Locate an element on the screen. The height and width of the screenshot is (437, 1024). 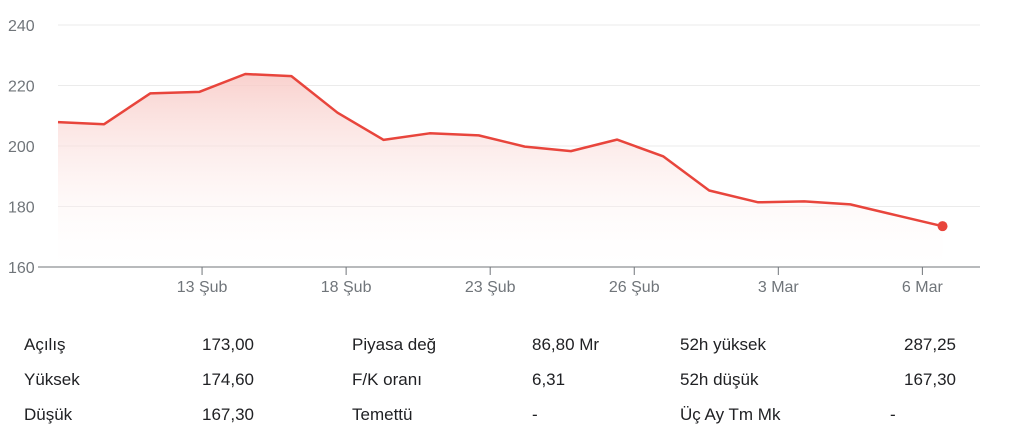
stat-value-open: 173,00 is located at coordinates (228, 344).